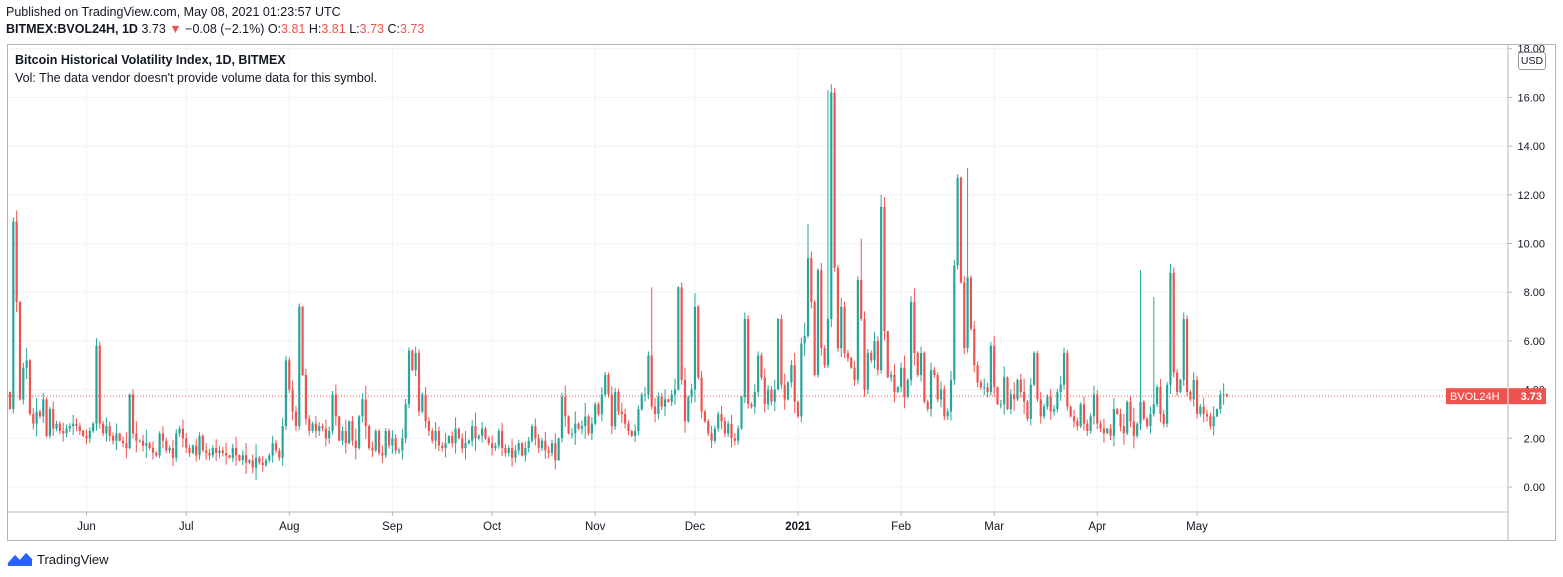  Describe the element at coordinates (1534, 488) in the screenshot. I see `price-tick-label: 0.00` at that location.